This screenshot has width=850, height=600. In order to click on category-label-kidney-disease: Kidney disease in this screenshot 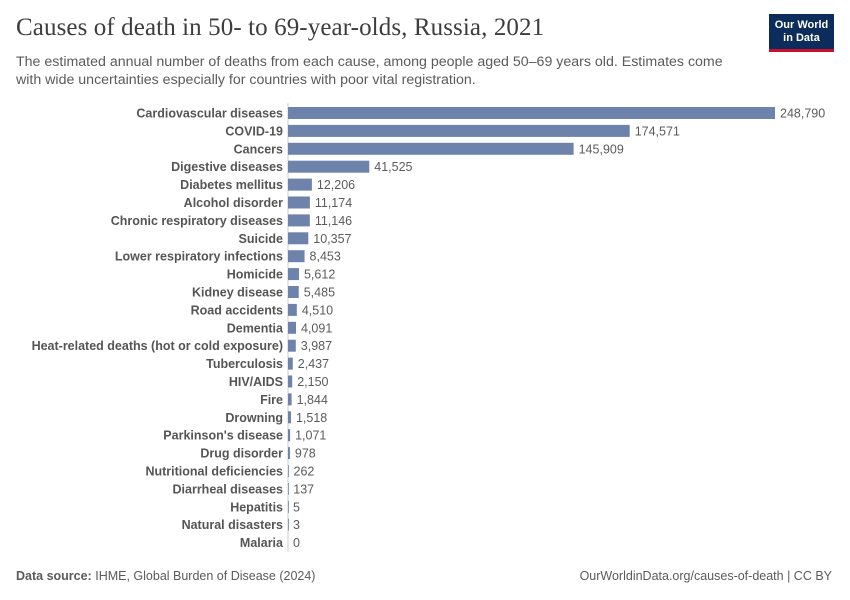, I will do `click(237, 293)`.